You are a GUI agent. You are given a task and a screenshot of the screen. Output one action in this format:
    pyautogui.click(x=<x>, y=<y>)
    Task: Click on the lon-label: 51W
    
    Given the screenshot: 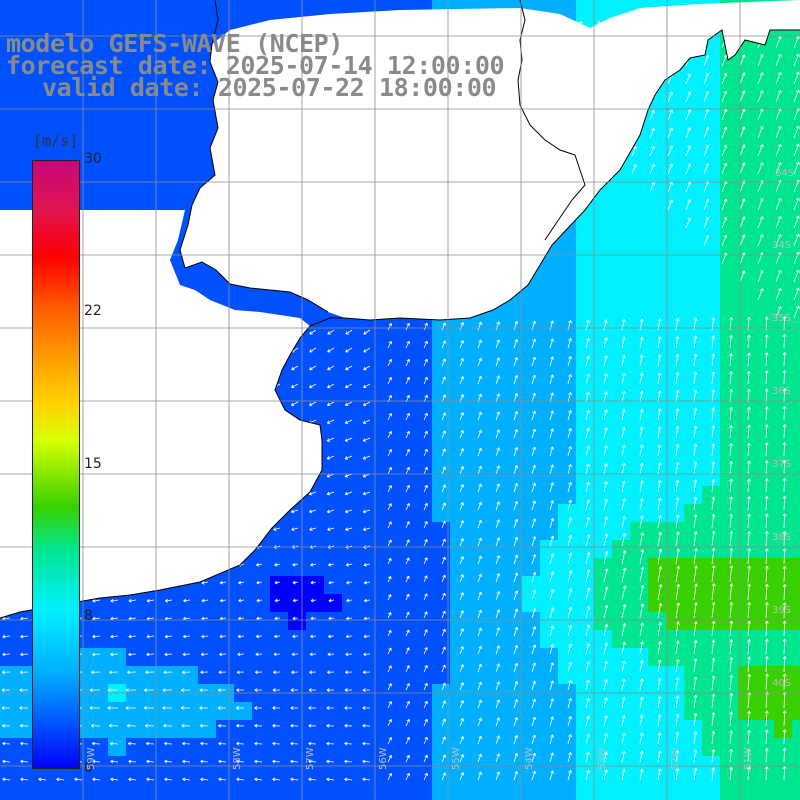 What is the action you would take?
    pyautogui.click(x=748, y=758)
    